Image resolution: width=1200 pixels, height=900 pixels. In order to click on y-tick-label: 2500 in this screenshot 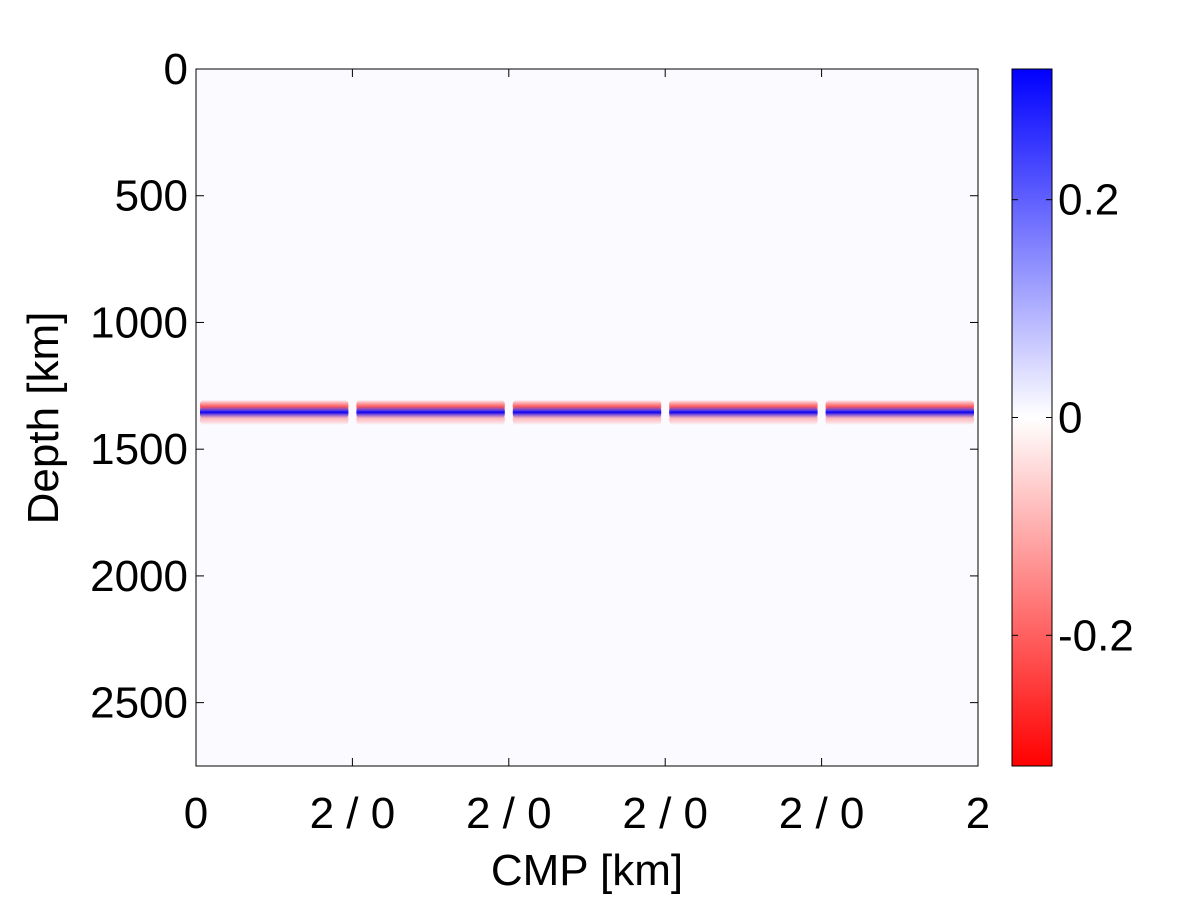, I will do `click(139, 703)`.